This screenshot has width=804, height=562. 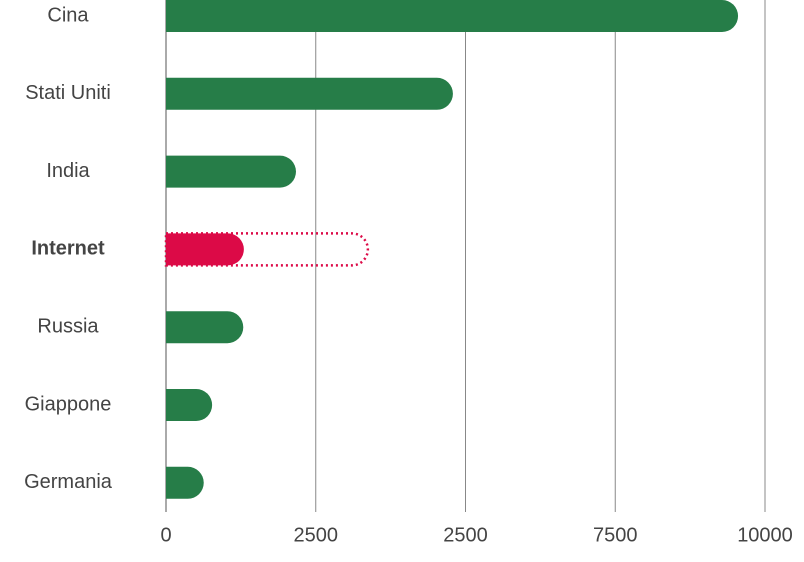 I want to click on y-tick-label: Russia, so click(x=68, y=326).